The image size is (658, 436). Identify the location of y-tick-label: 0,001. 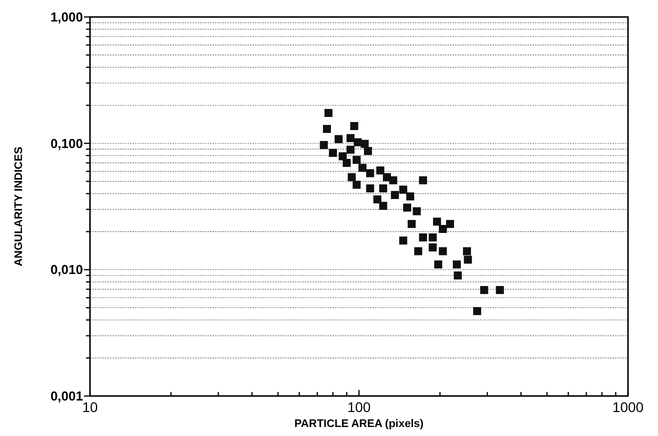
(66, 396).